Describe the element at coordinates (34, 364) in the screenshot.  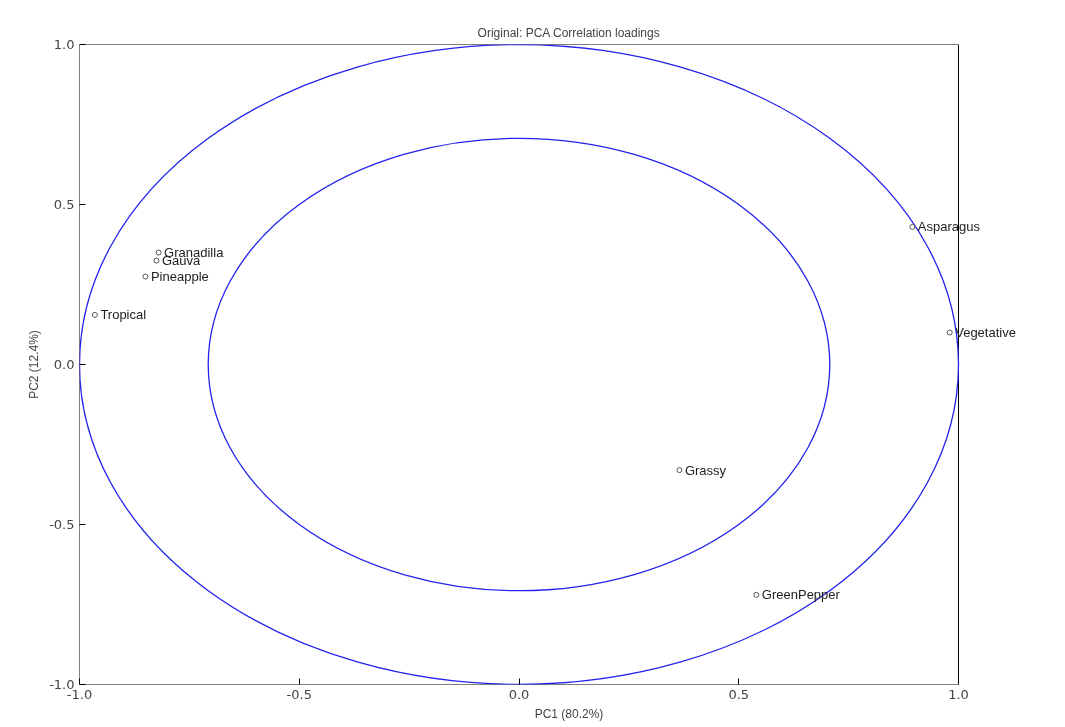
I see `y-axis-title: PC2 (12.4%)` at that location.